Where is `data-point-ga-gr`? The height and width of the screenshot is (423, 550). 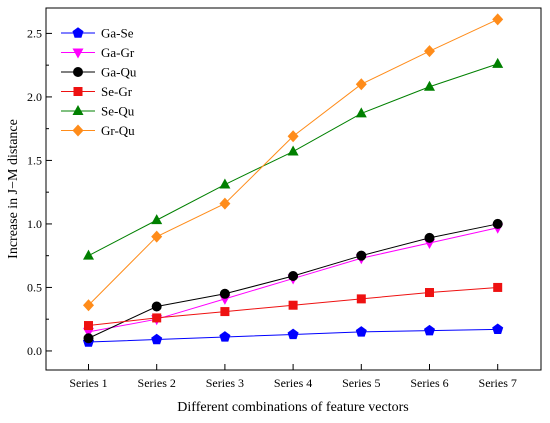 data-point-ga-gr is located at coordinates (88, 332).